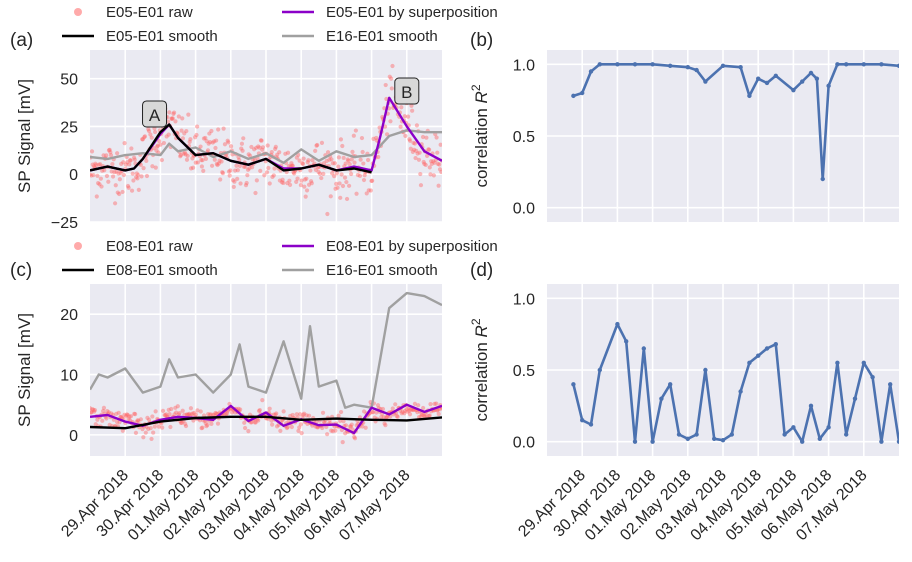 Image resolution: width=912 pixels, height=562 pixels. I want to click on annotation-box, so click(407, 91).